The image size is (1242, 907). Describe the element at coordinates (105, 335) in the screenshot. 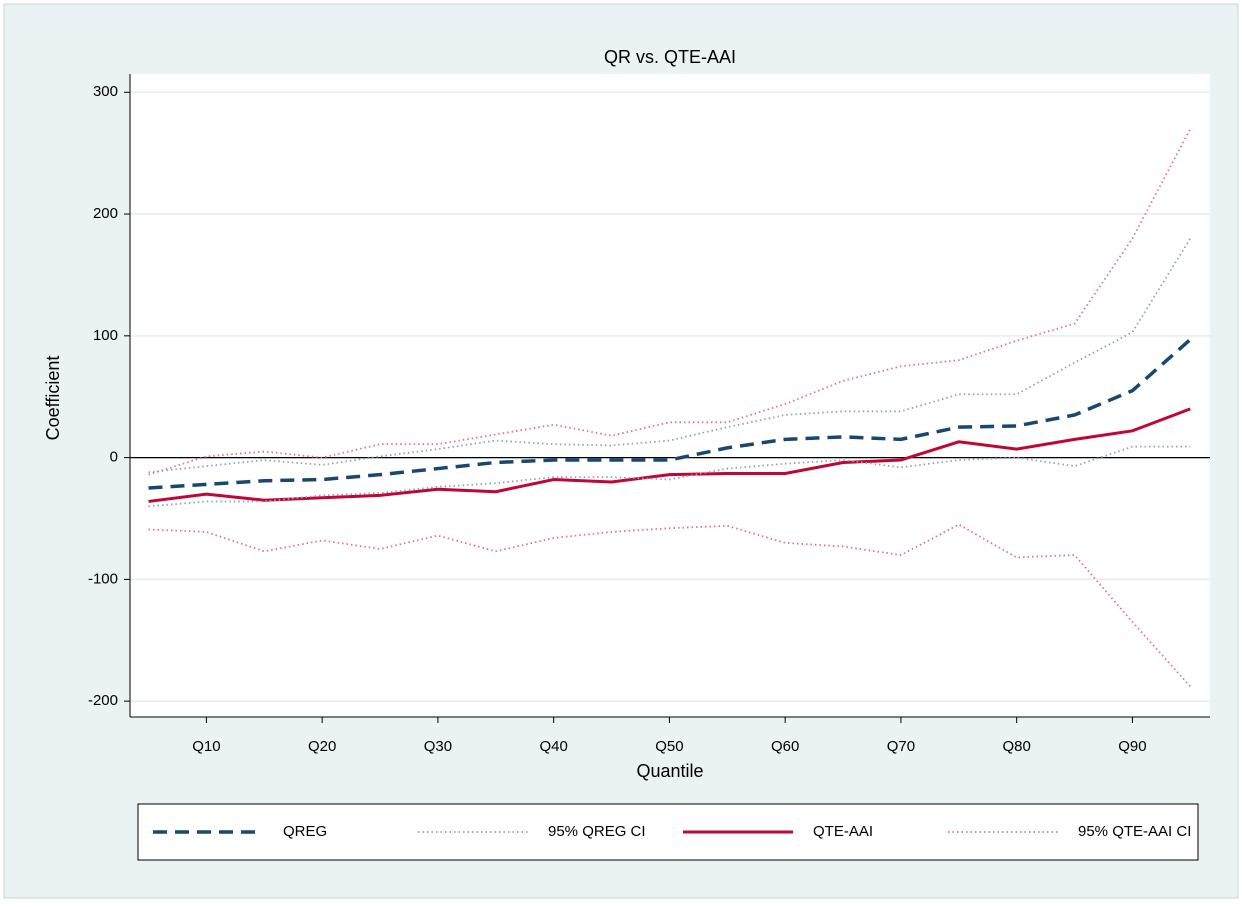

I see `y-tick-label: 100` at that location.